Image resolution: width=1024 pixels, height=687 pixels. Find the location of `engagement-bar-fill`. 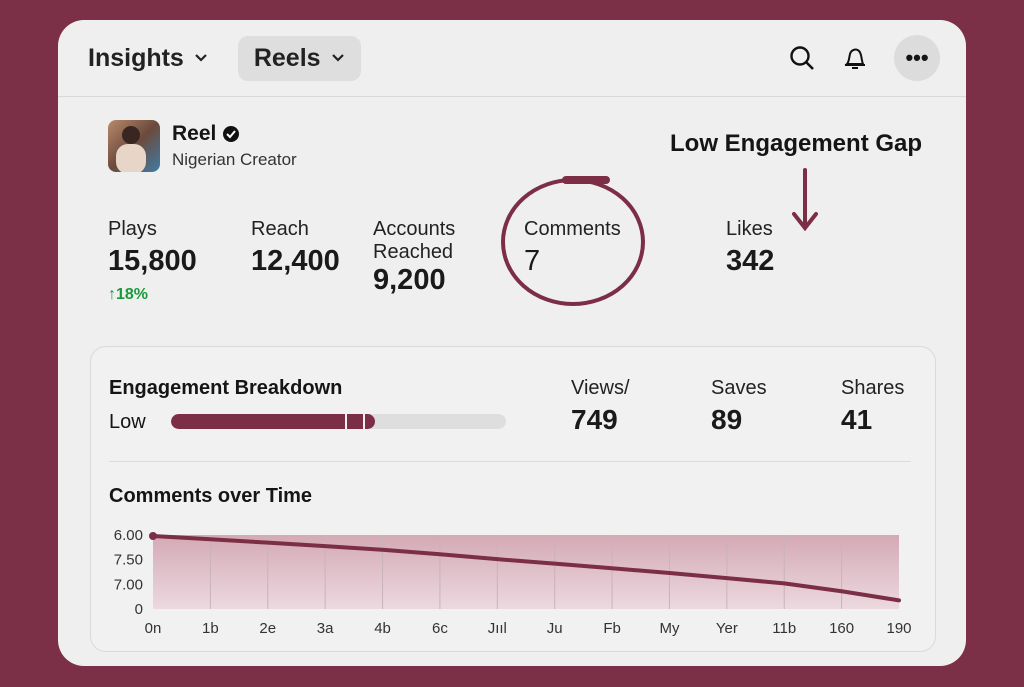

engagement-bar-fill is located at coordinates (273, 421).